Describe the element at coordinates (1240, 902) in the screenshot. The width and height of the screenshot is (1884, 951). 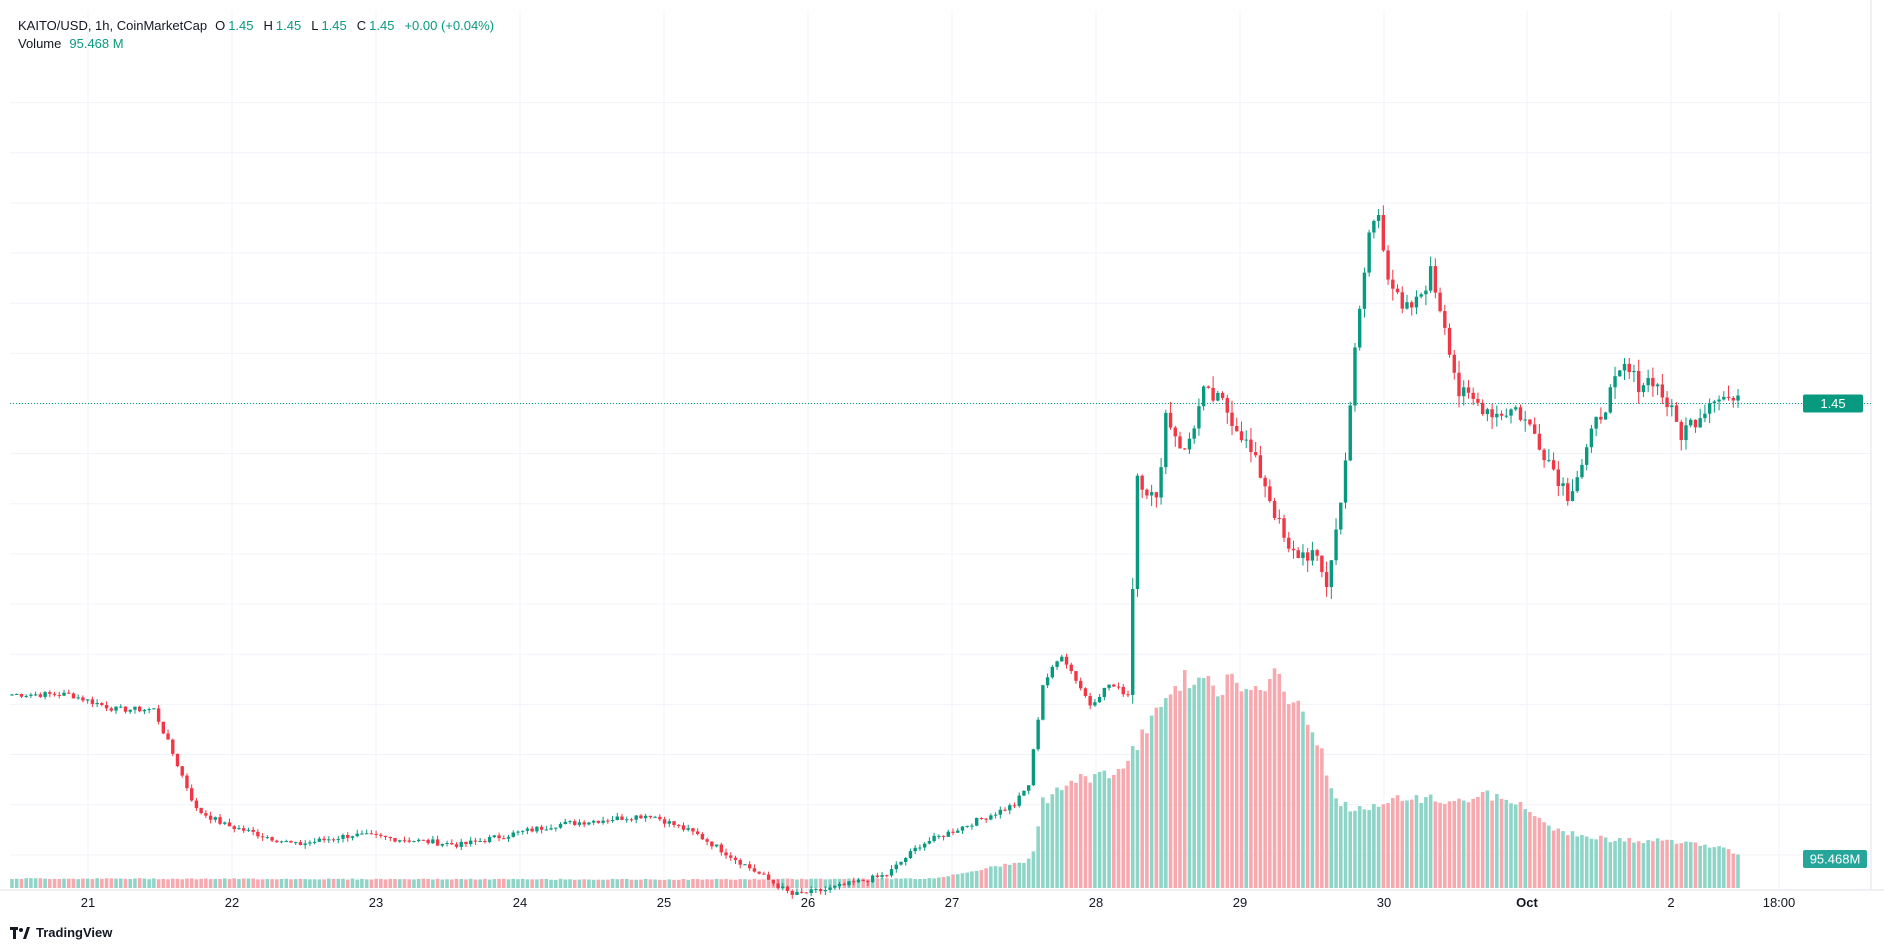
I see `x-tick-label: 29` at that location.